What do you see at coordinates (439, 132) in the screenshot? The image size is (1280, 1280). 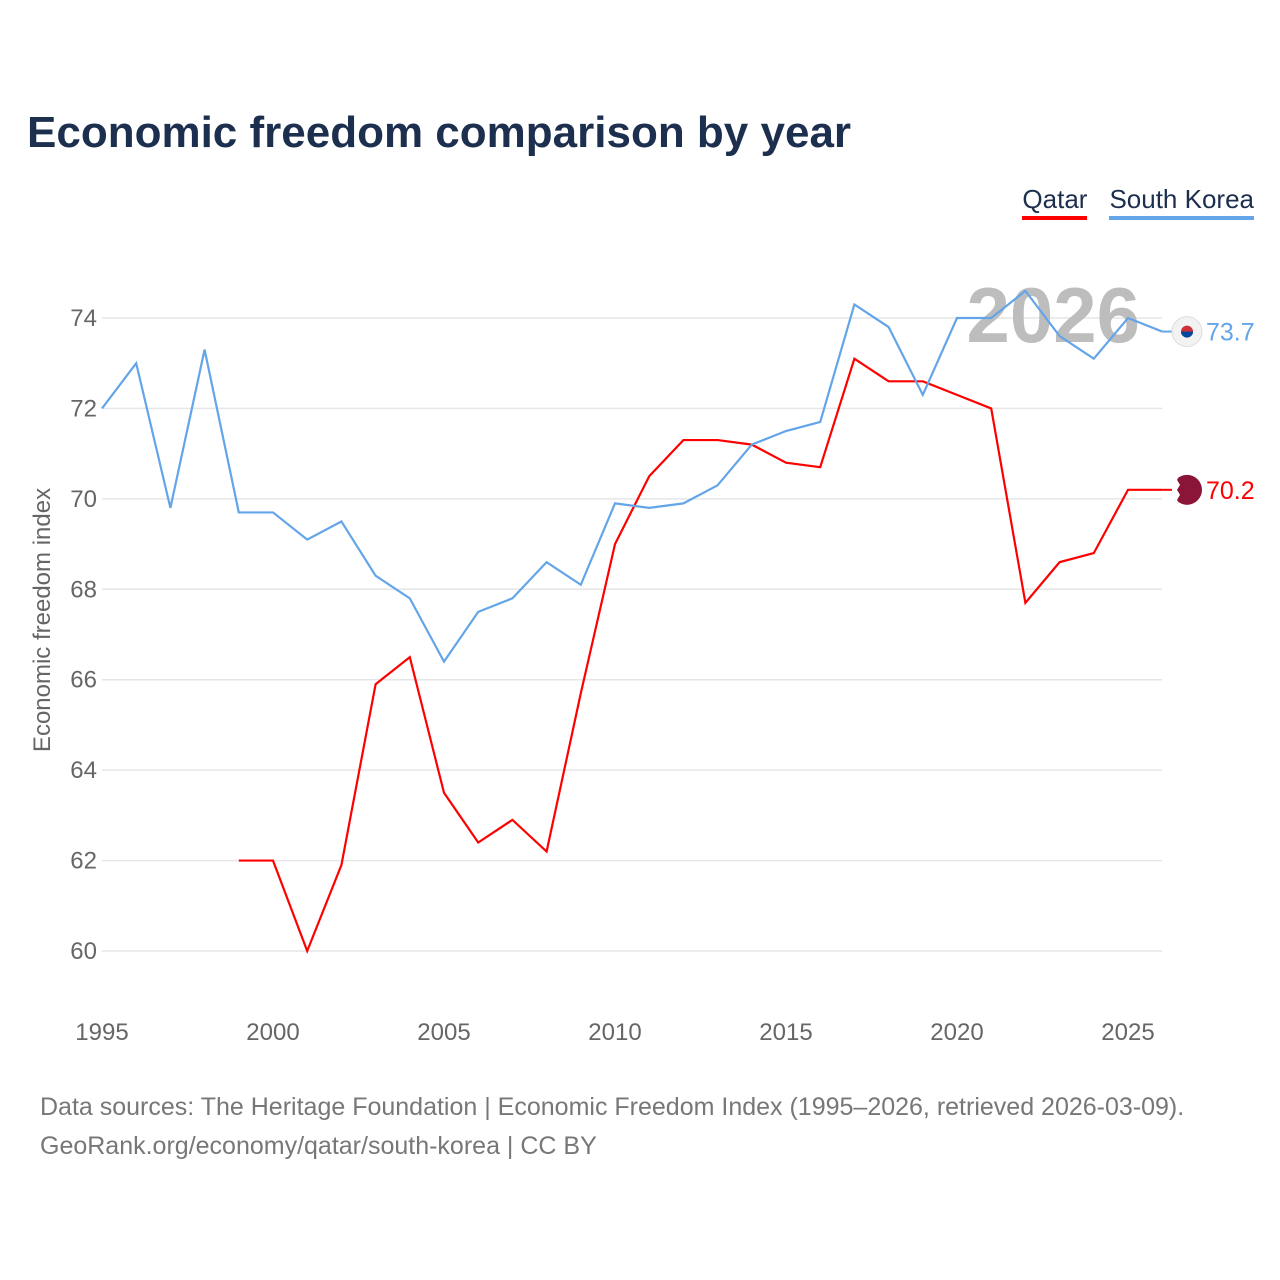 I see `chart-title: Economic freedom comparison by year` at bounding box center [439, 132].